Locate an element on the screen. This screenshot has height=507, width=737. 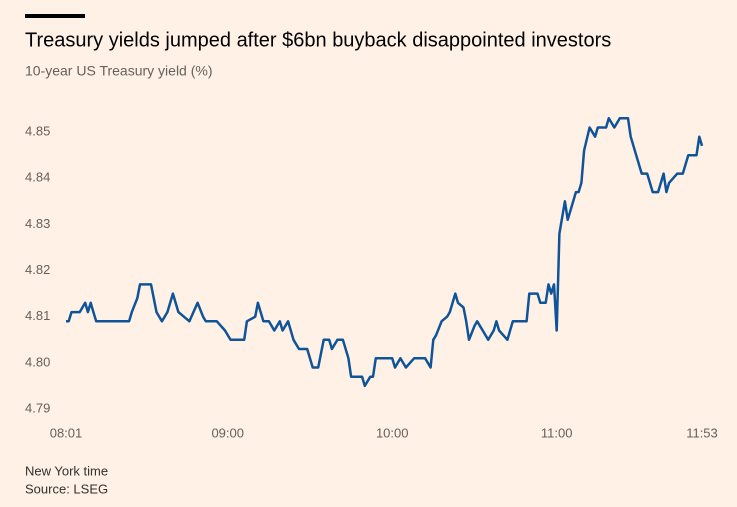
y-tick-label: 4.85 is located at coordinates (37, 131).